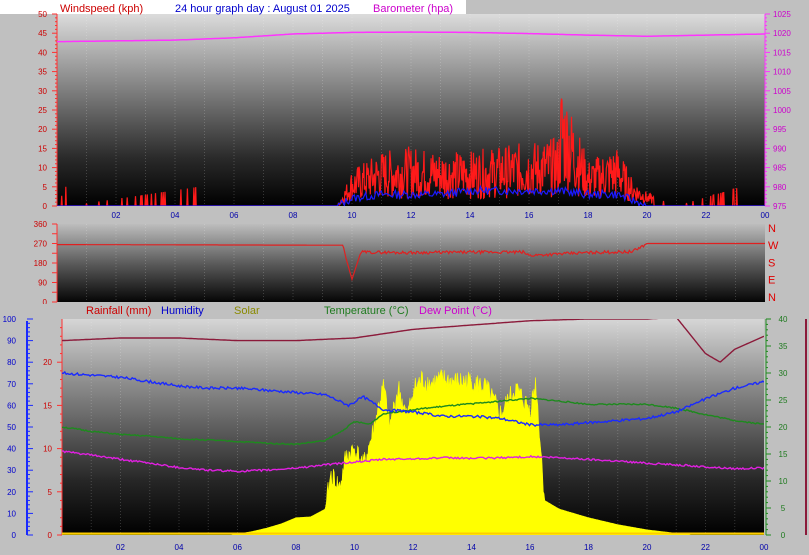 This screenshot has width=809, height=555. What do you see at coordinates (366, 311) in the screenshot?
I see `temperature-legend: Temperature (°C)` at bounding box center [366, 311].